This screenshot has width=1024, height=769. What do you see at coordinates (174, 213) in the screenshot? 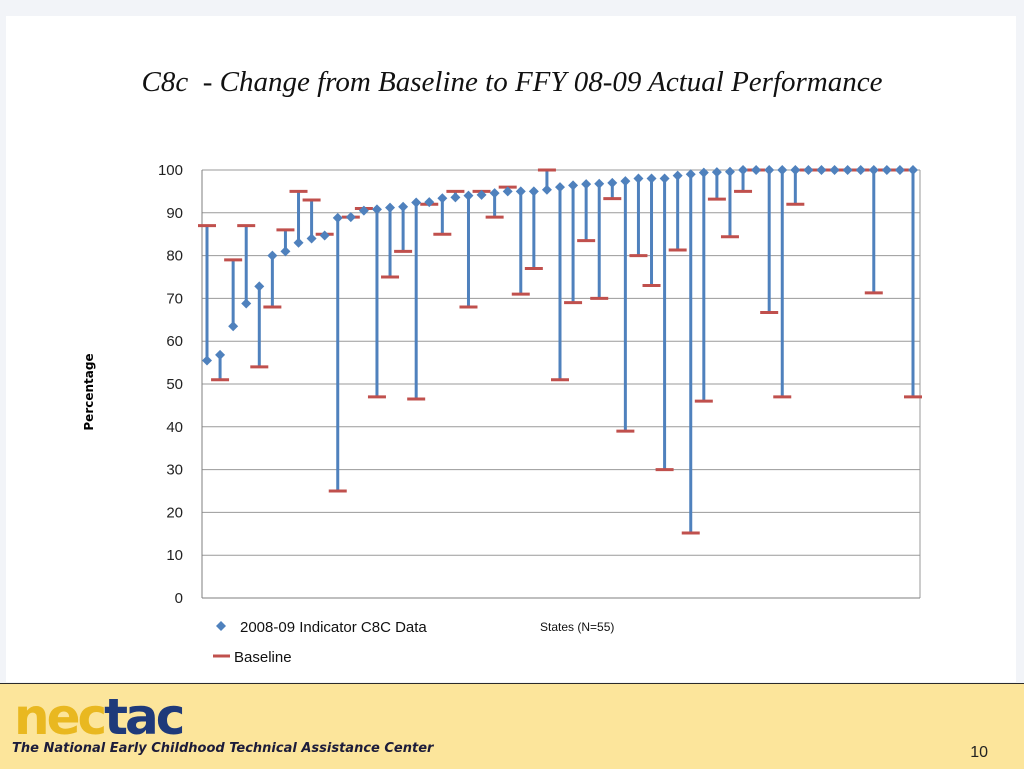
I see `y-tick-label: 90` at bounding box center [174, 213].